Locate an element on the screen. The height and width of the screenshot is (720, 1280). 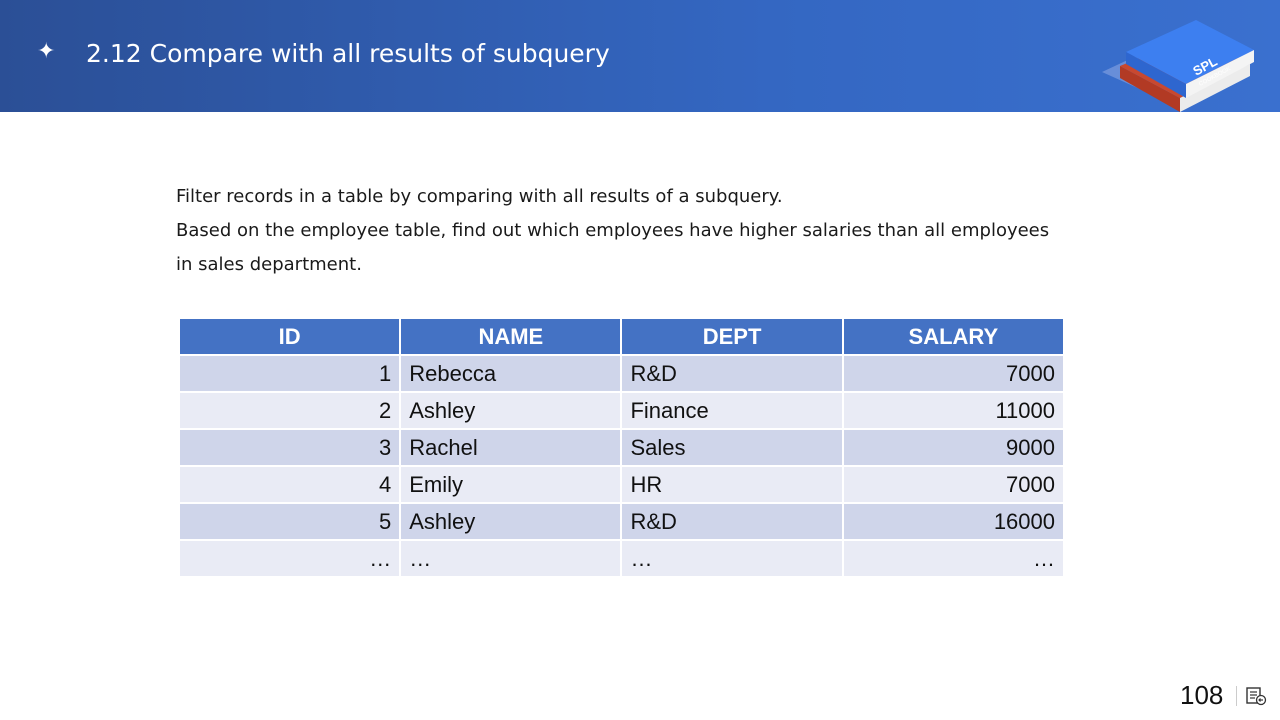
cell-name: Rachel is located at coordinates (511, 447).